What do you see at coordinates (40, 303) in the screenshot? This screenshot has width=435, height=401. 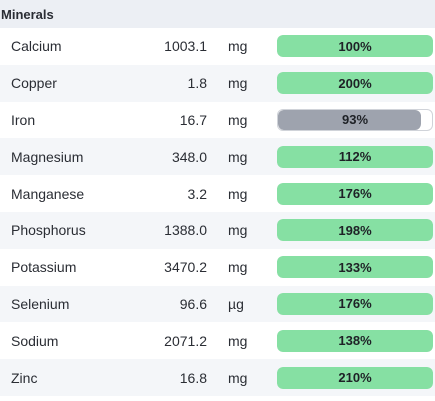 I see `mineral-name: Selenium` at bounding box center [40, 303].